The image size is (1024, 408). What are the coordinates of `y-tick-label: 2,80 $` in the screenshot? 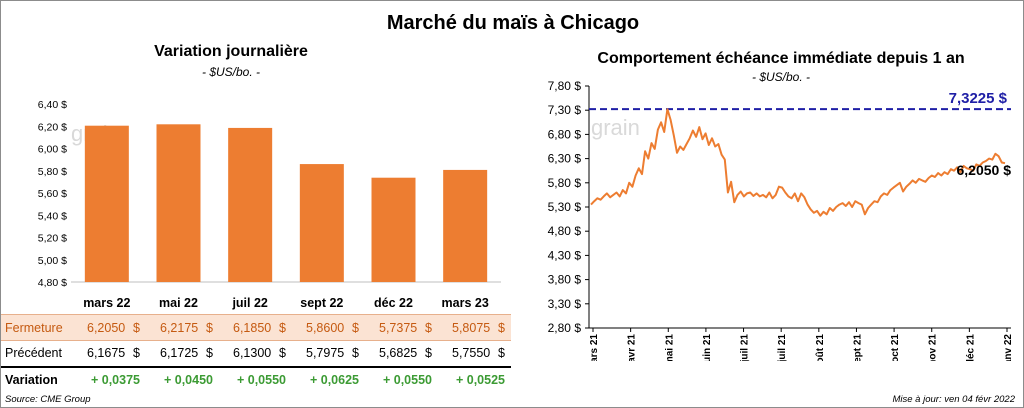 It's located at (565, 328).